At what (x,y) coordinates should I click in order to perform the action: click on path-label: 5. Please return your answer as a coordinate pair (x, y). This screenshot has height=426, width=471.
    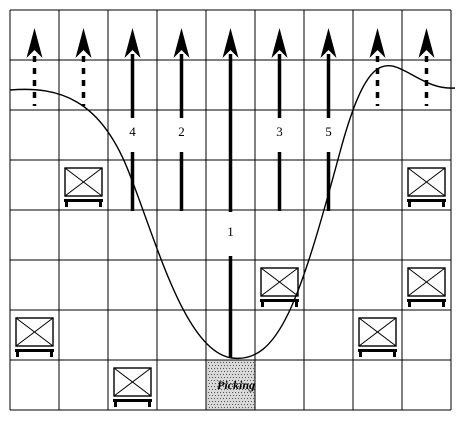
    Looking at the image, I should click on (328, 131).